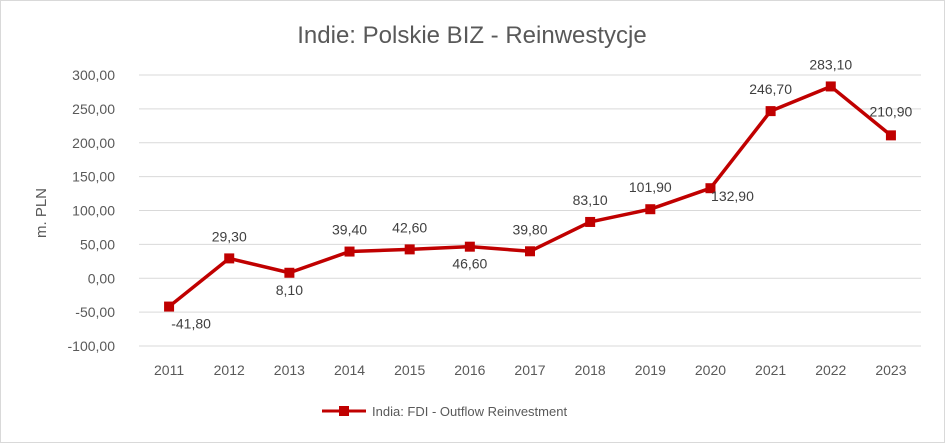 This screenshot has width=945, height=447. Describe the element at coordinates (650, 370) in the screenshot. I see `x-tick-label: 2019` at that location.